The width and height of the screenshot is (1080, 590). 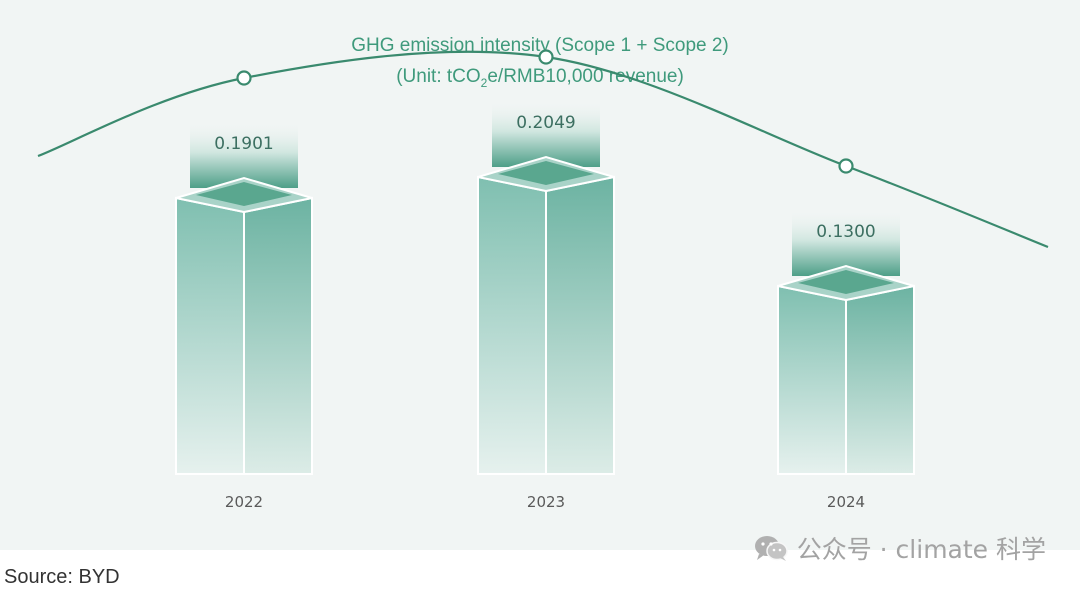 I want to click on year-label: 2023, so click(x=546, y=502).